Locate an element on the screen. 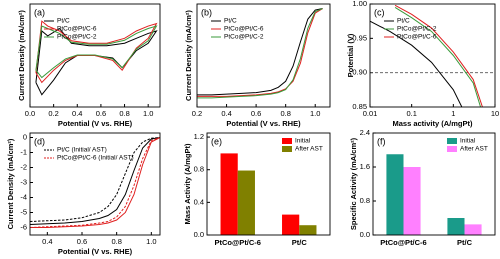  y-tick-label: 1.2 is located at coordinates (199, 136).